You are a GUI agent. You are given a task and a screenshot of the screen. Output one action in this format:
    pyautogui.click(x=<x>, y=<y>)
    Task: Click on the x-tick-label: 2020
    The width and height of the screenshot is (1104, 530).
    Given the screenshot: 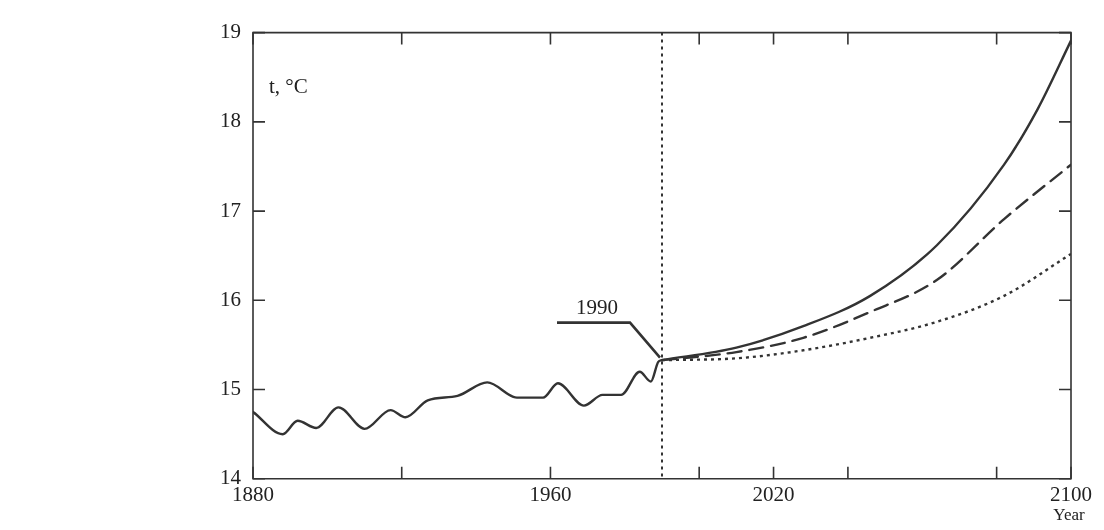 What is the action you would take?
    pyautogui.click(x=773, y=493)
    